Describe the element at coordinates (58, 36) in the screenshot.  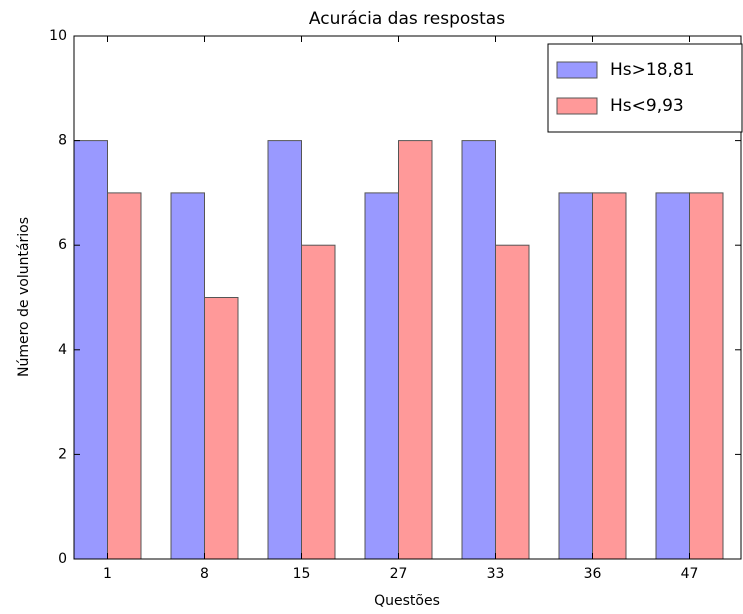
I see `y-tick-label: 10` at that location.